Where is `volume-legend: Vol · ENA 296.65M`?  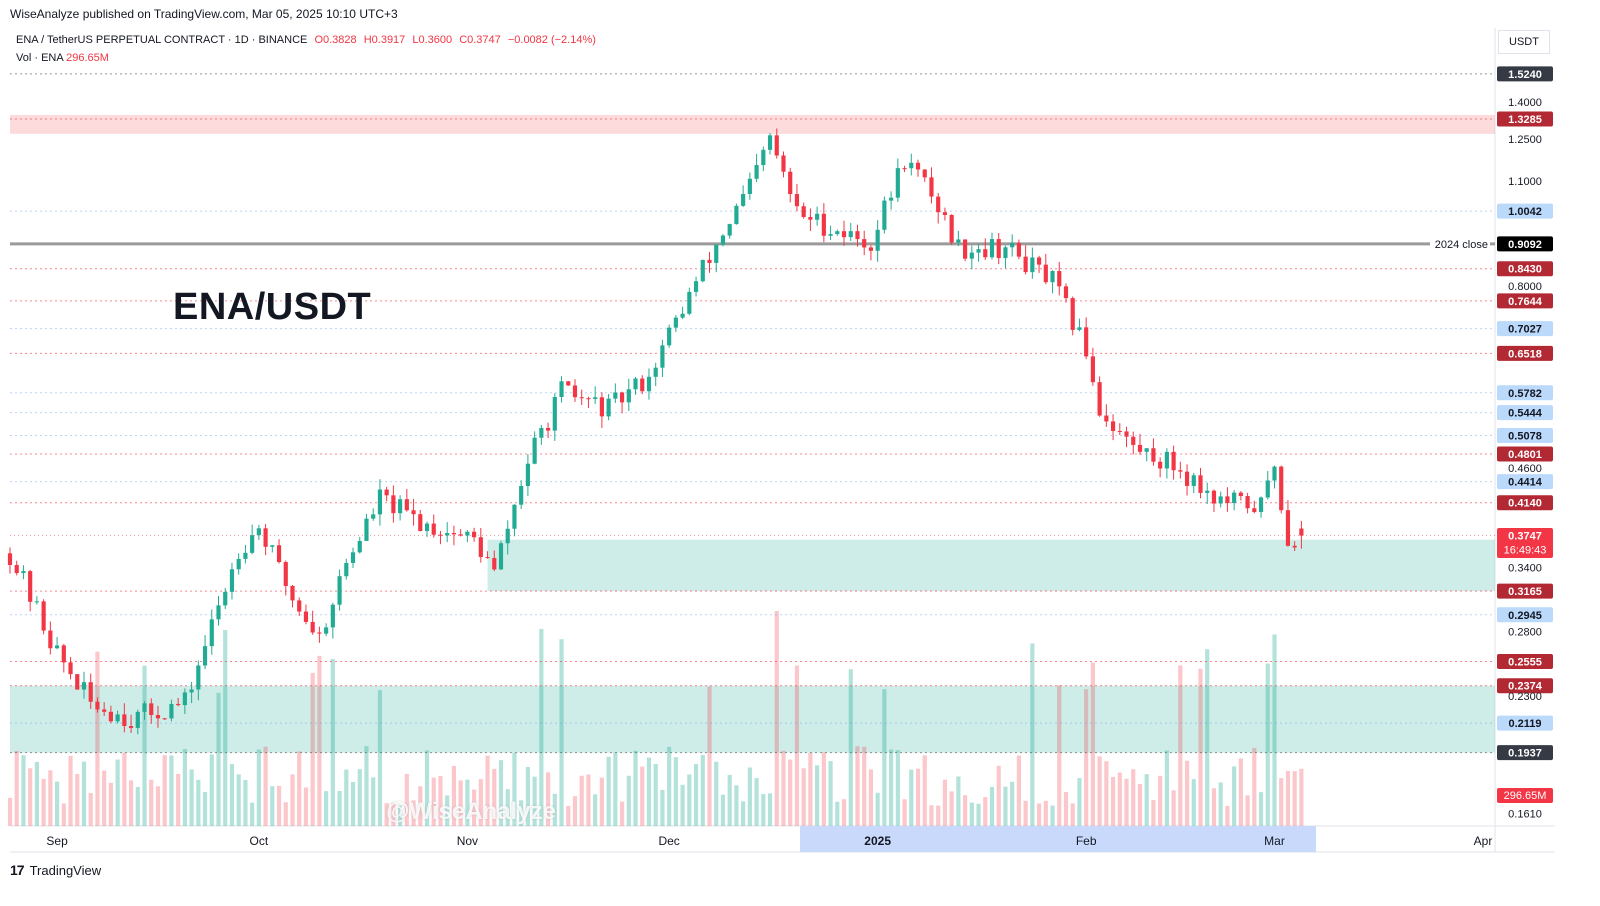 volume-legend: Vol · ENA 296.65M is located at coordinates (62, 58).